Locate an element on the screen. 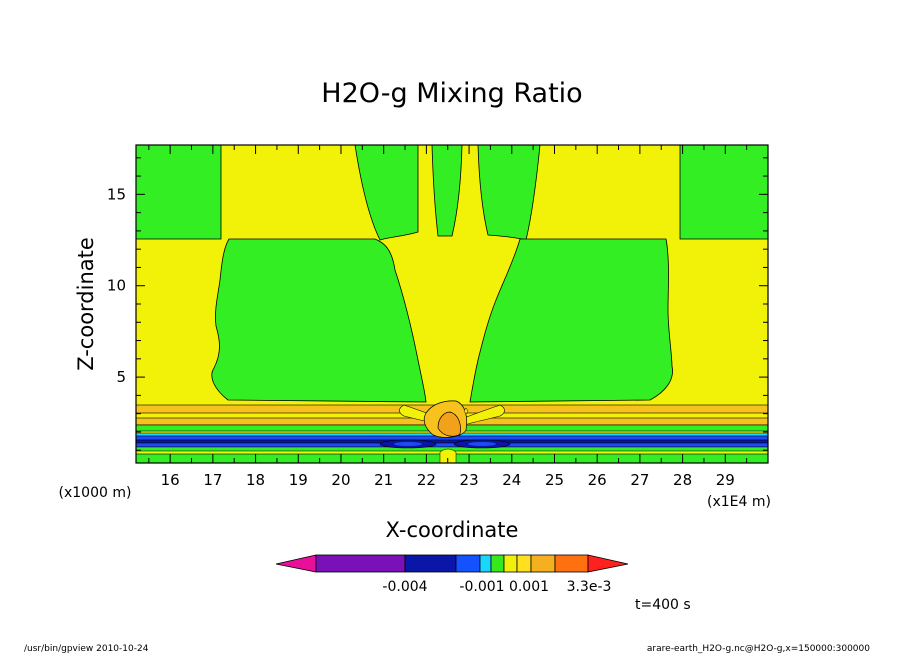 The image size is (904, 654). x-unit-label: (x1E4 m) is located at coordinates (739, 502).